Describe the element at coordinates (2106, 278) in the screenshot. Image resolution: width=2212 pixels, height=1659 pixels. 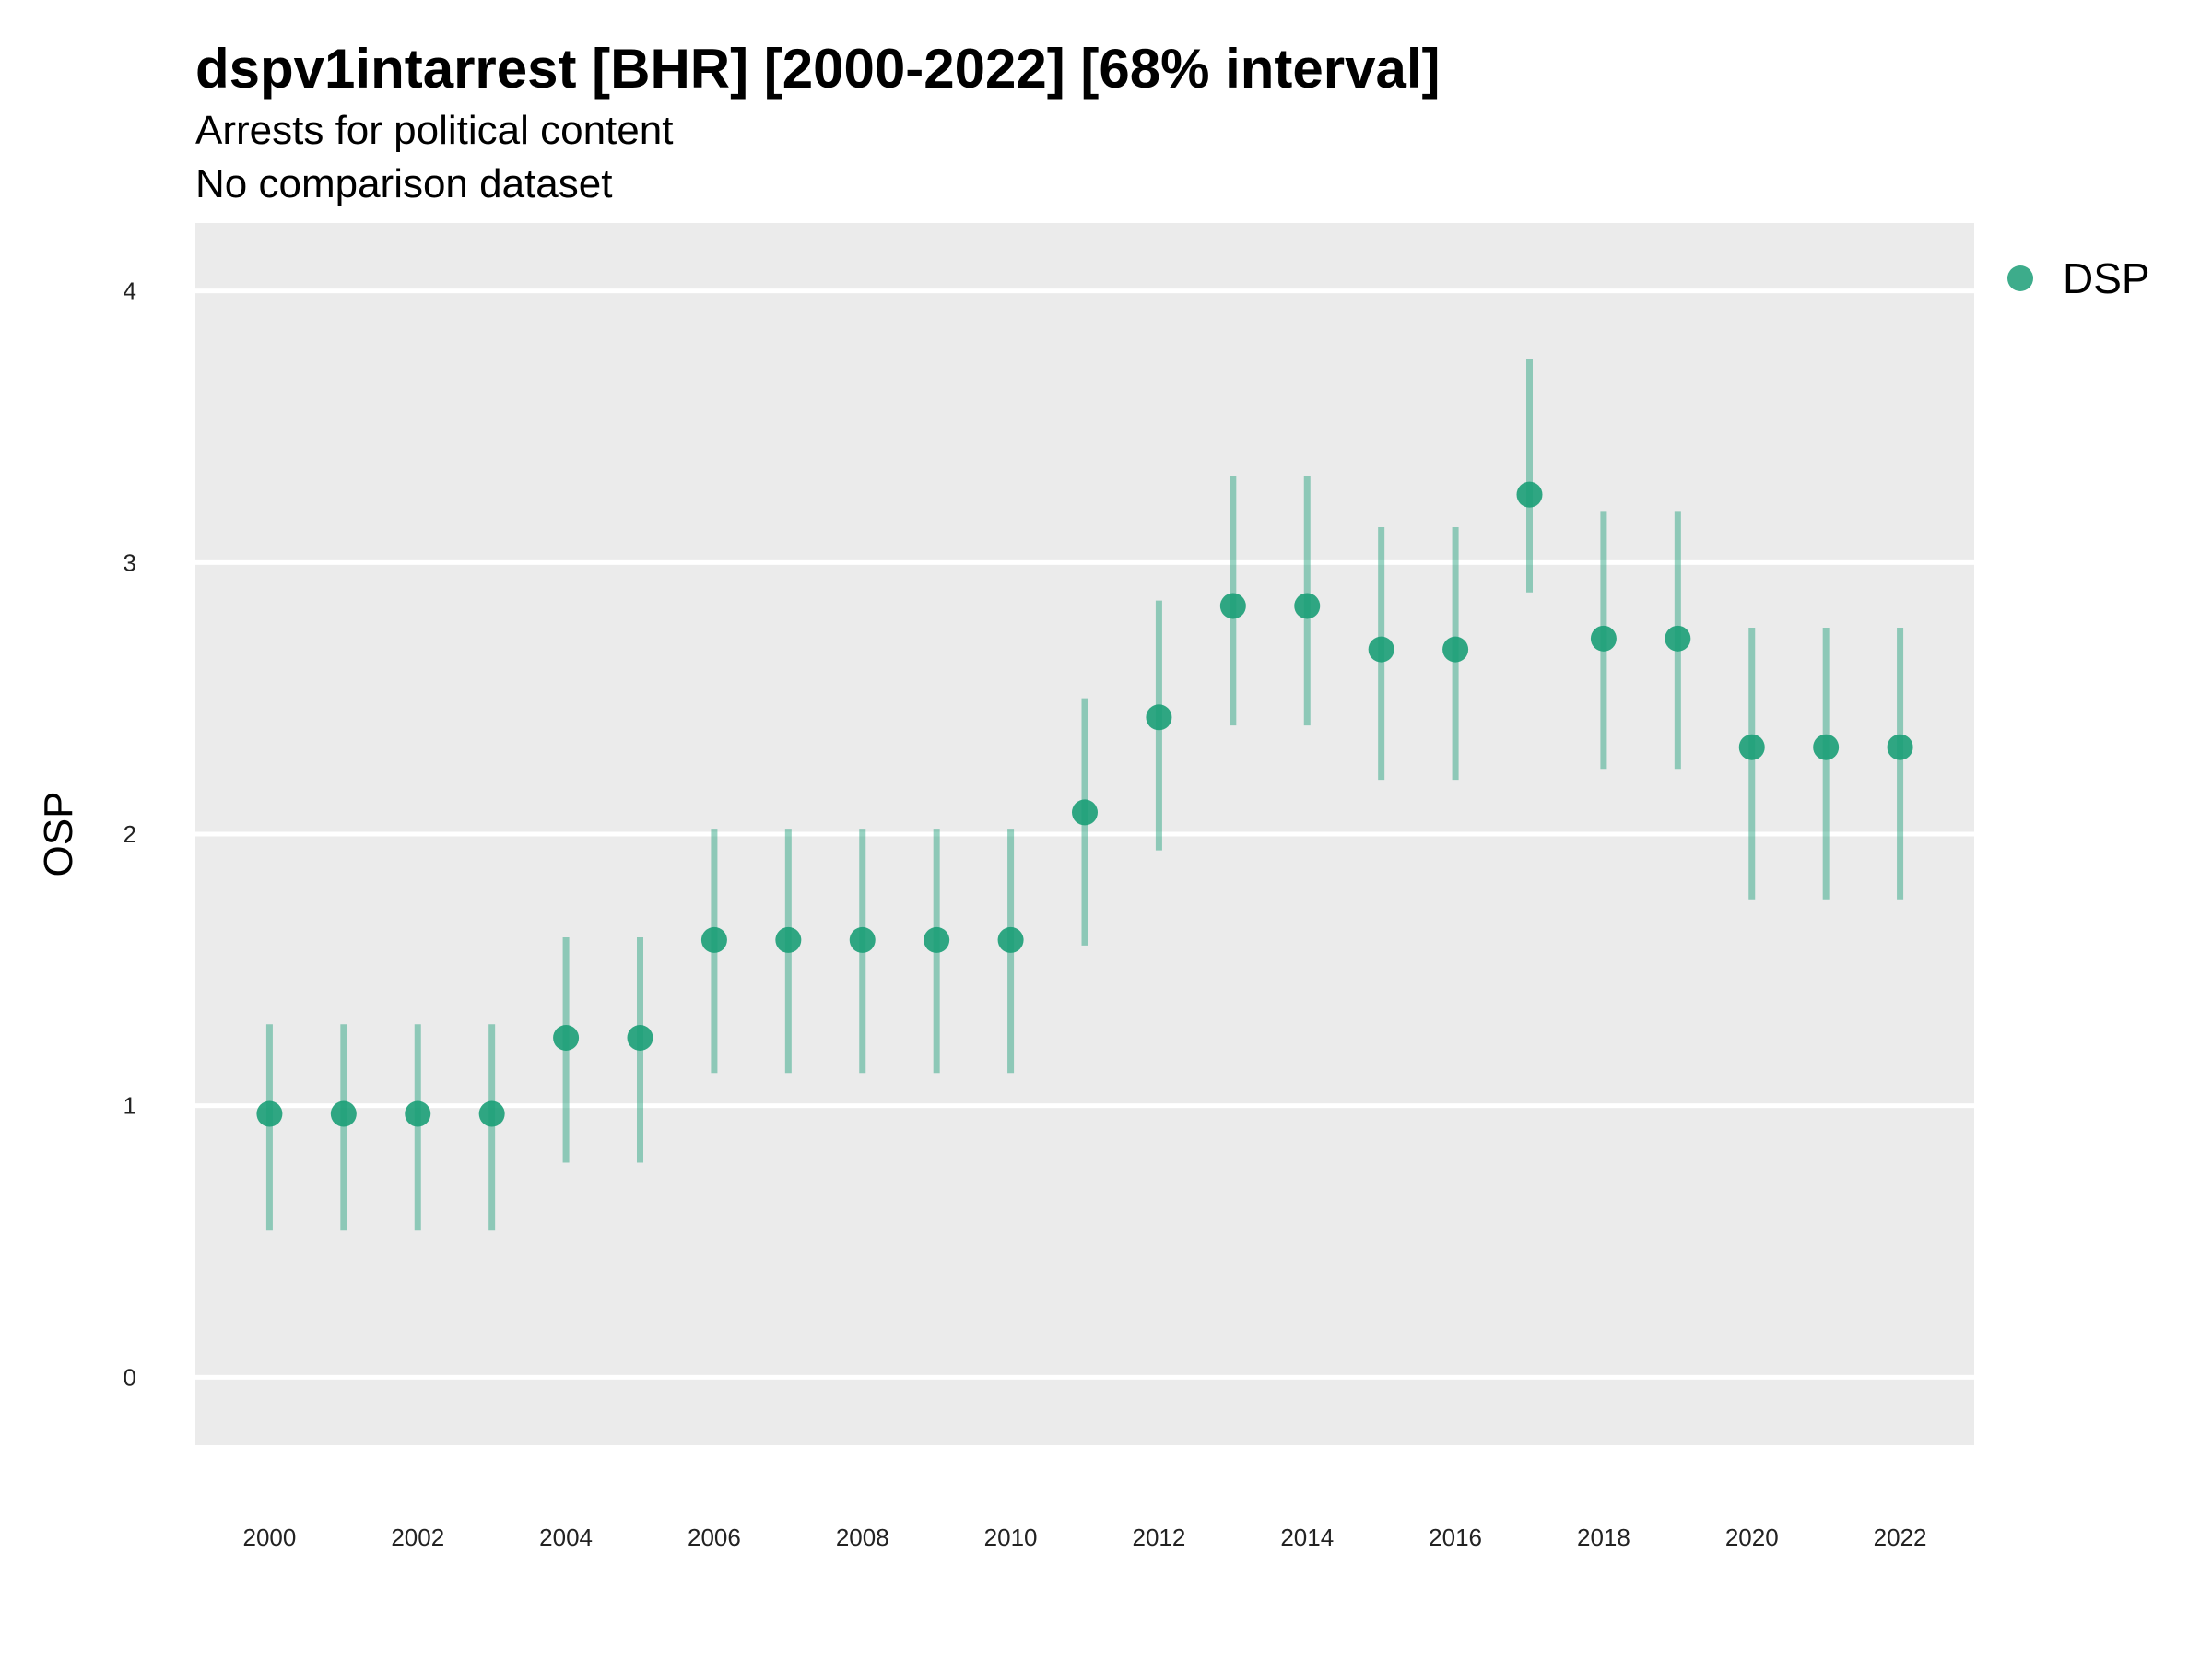
I see `legend-label-dsp: DSP` at that location.